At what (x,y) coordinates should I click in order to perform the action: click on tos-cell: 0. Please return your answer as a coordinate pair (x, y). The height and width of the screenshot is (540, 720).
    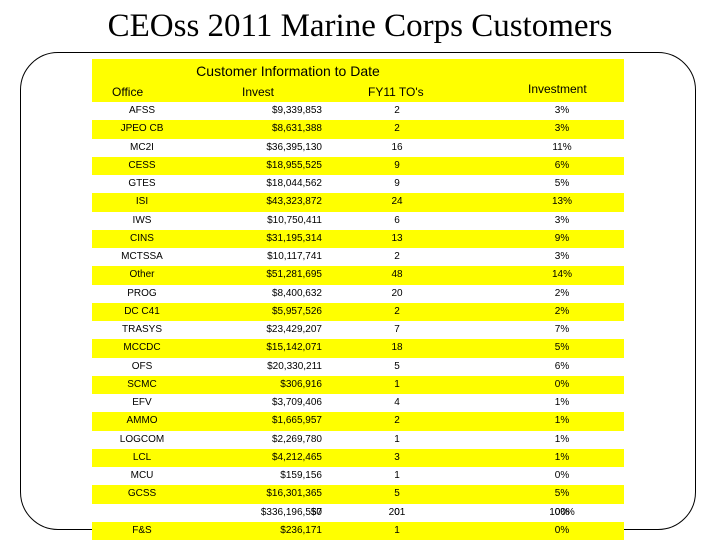
    Looking at the image, I should click on (397, 512).